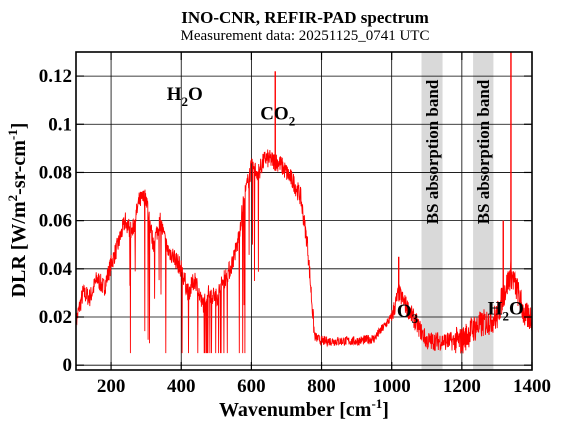 The image size is (567, 425). Describe the element at coordinates (55, 221) in the screenshot. I see `y-tick-label: 0.06` at that location.